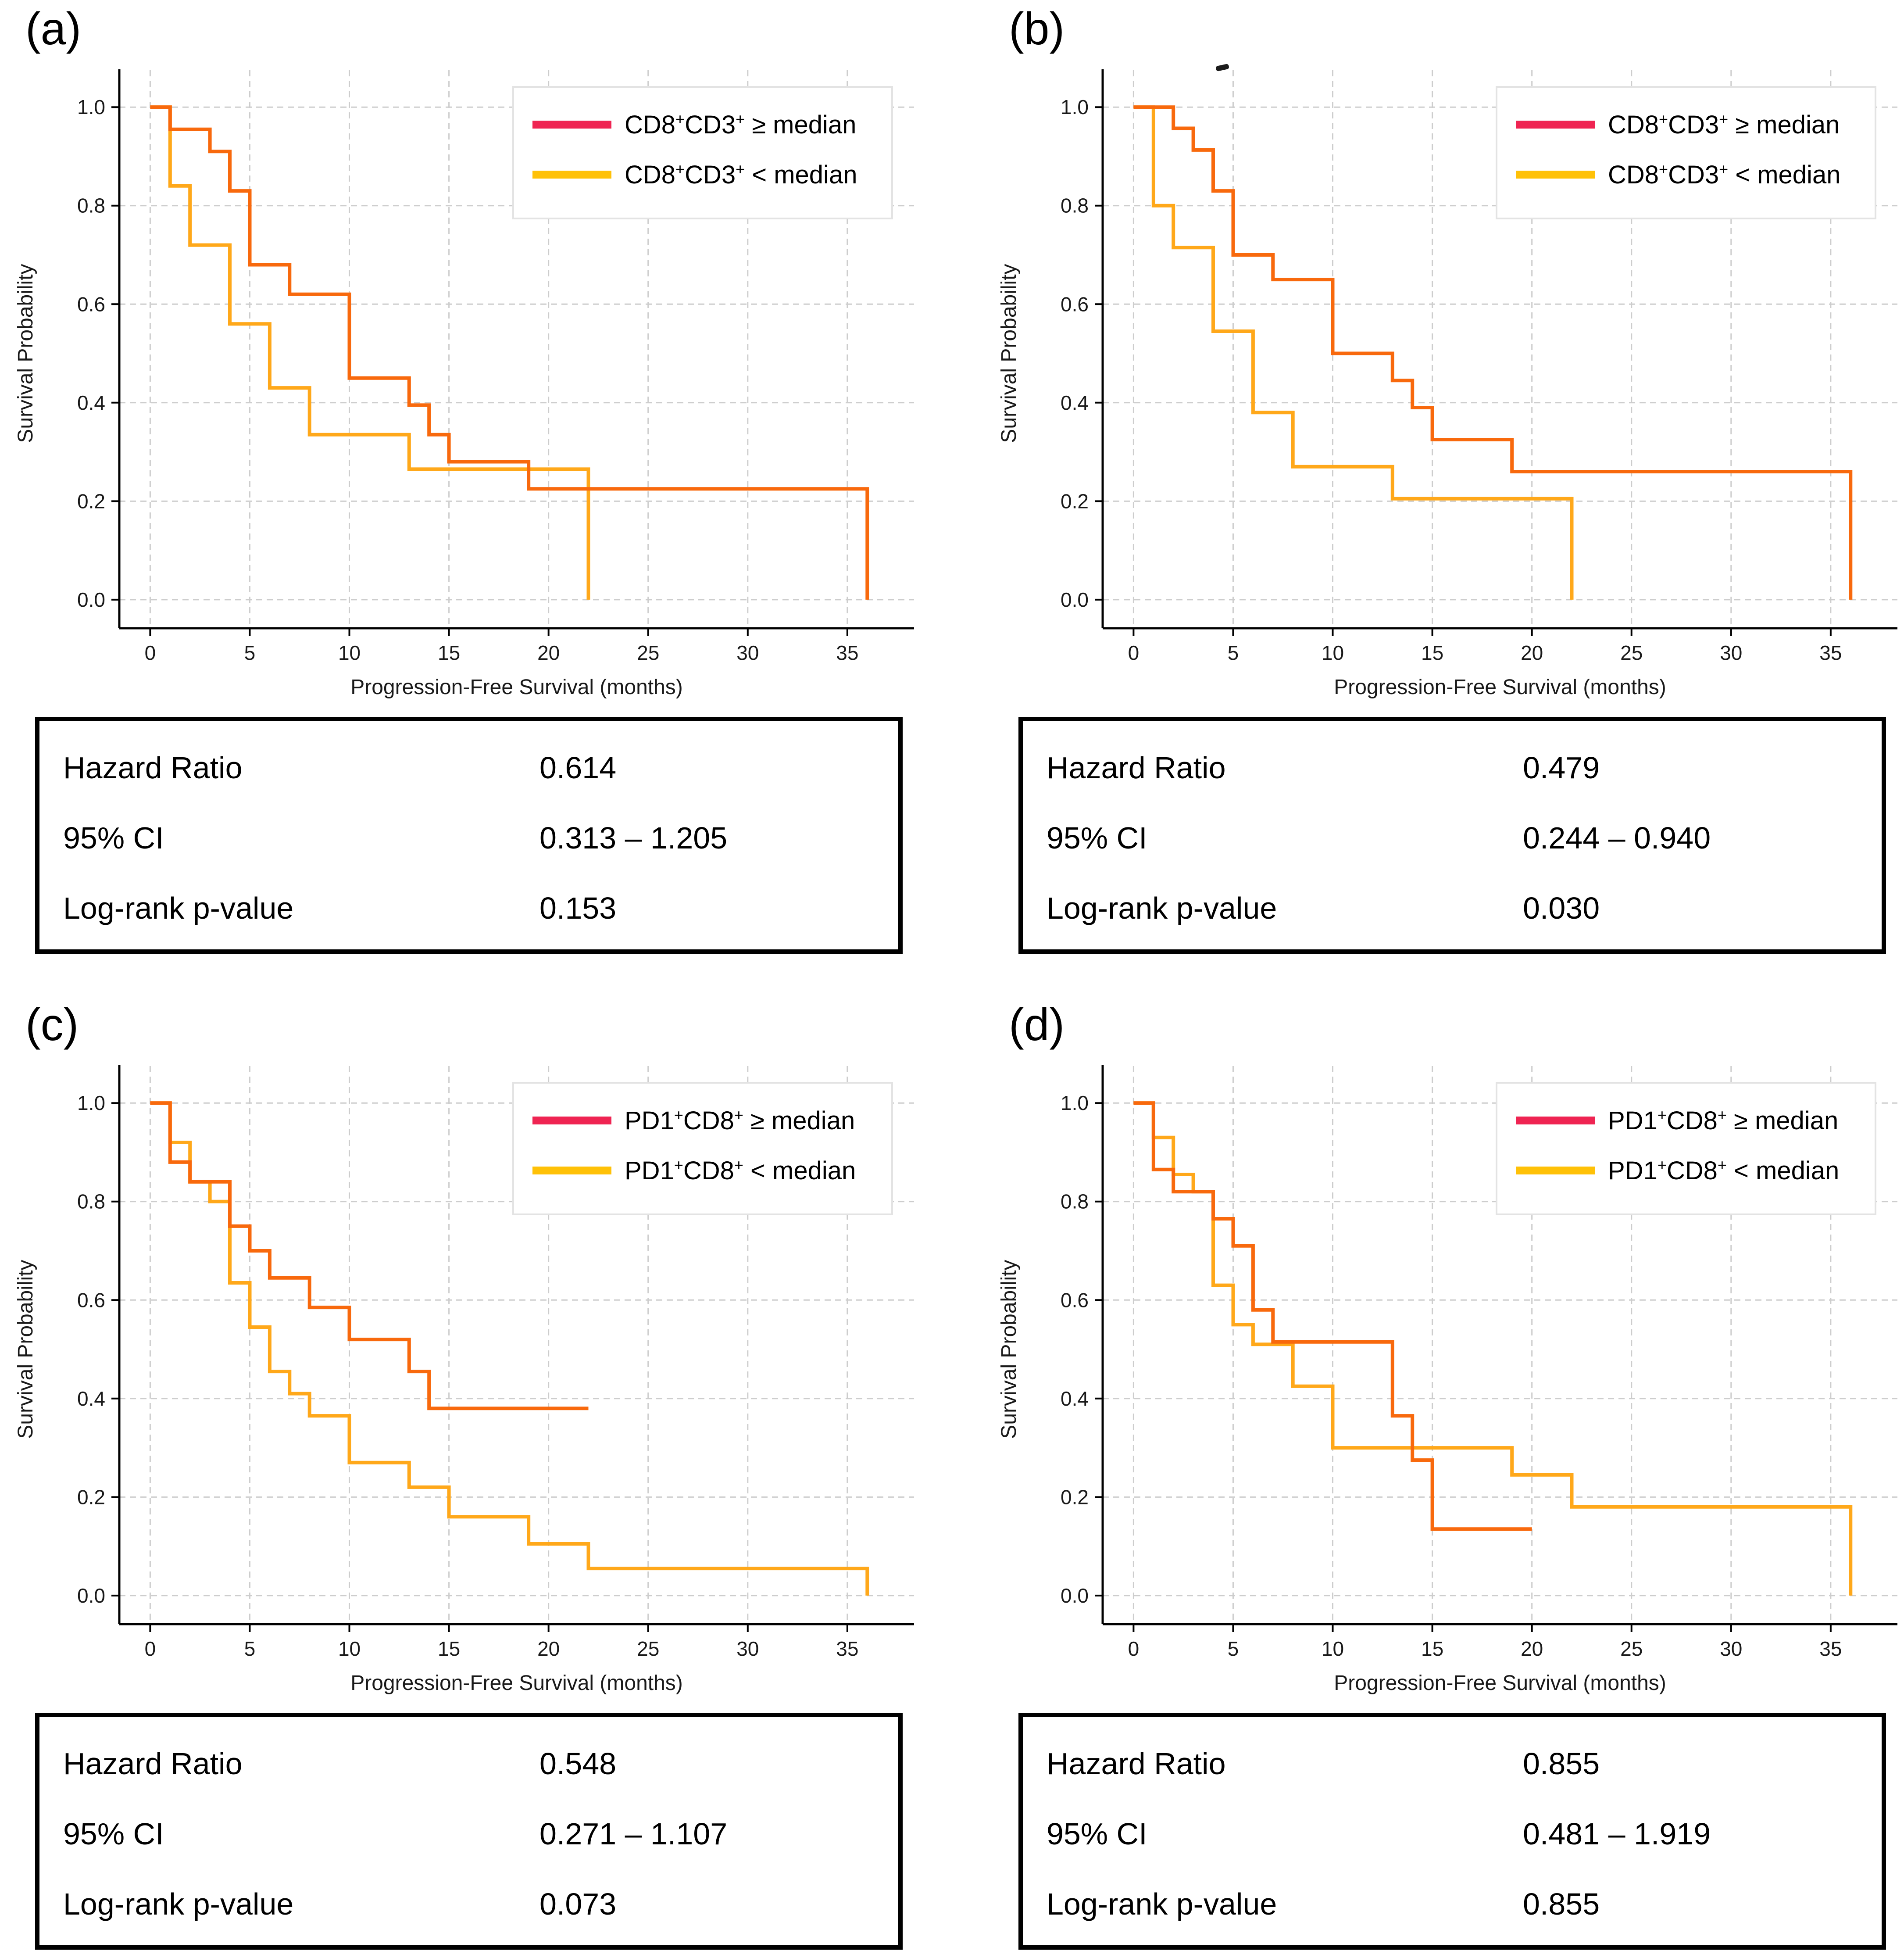  Describe the element at coordinates (1617, 838) in the screenshot. I see `stat-value: 0.244 – 0.940` at that location.